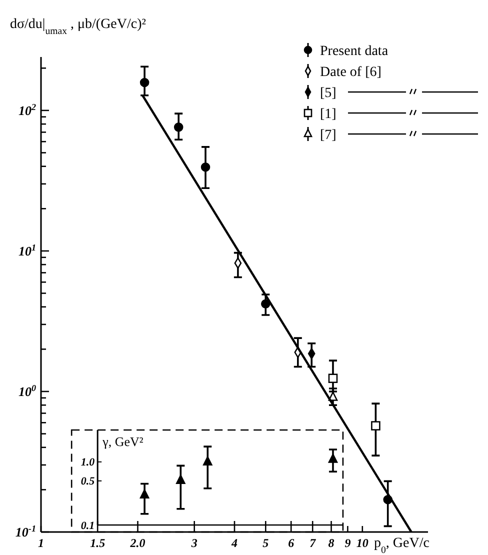 The height and width of the screenshot is (555, 488). What do you see at coordinates (88, 482) in the screenshot?
I see `y-tick-label: 0.5` at bounding box center [88, 482].